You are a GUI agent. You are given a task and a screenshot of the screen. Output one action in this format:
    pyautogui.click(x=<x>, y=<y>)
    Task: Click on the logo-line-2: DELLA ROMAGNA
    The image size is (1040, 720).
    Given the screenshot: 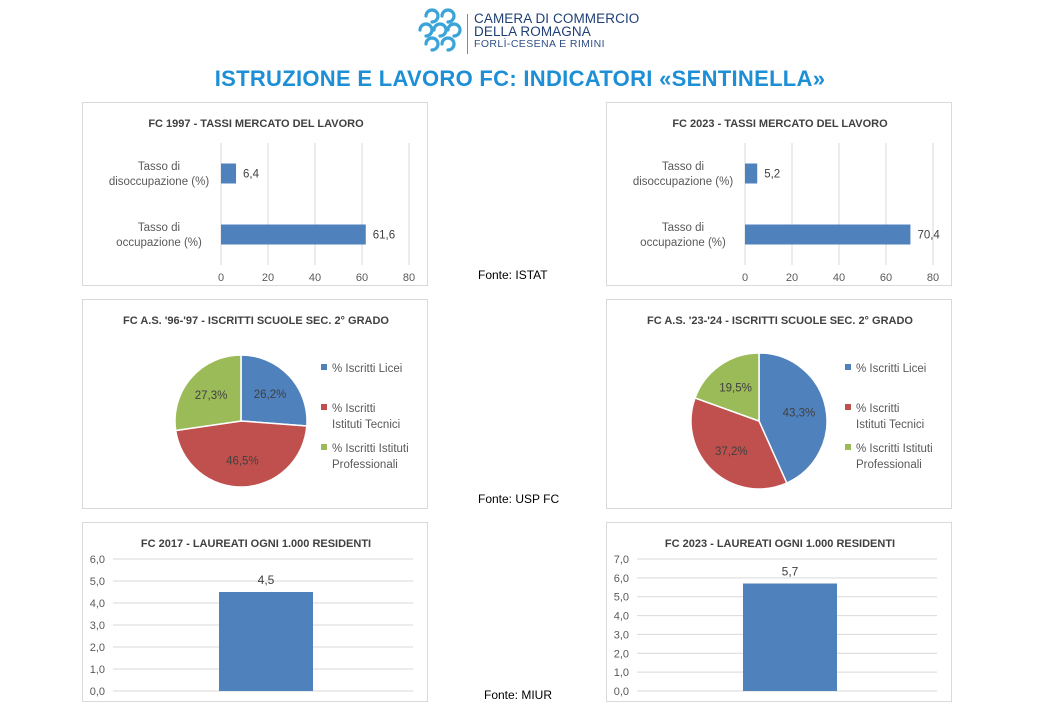 What is the action you would take?
    pyautogui.click(x=532, y=31)
    